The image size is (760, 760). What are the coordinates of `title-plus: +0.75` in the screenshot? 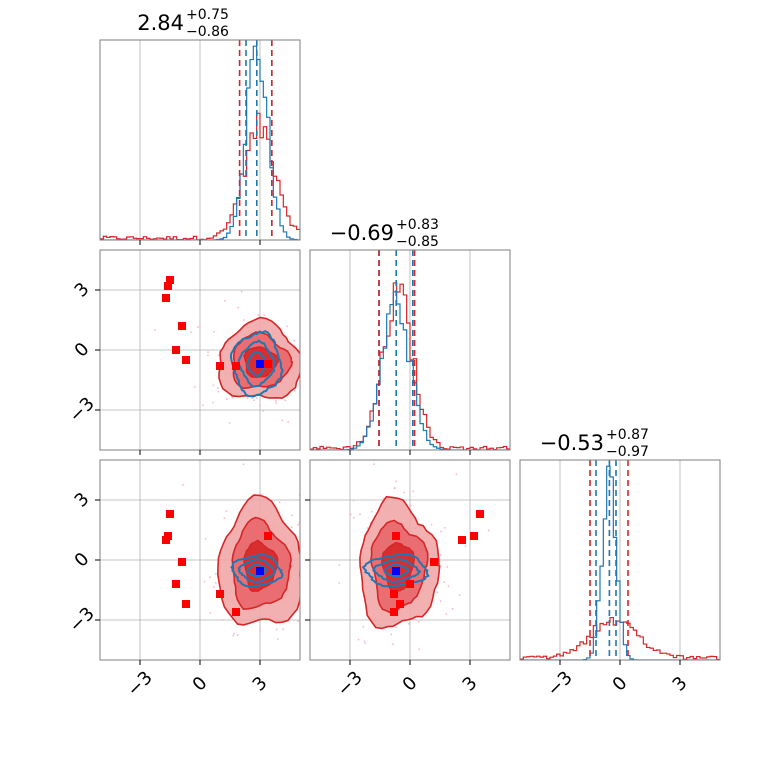 It's located at (207, 15).